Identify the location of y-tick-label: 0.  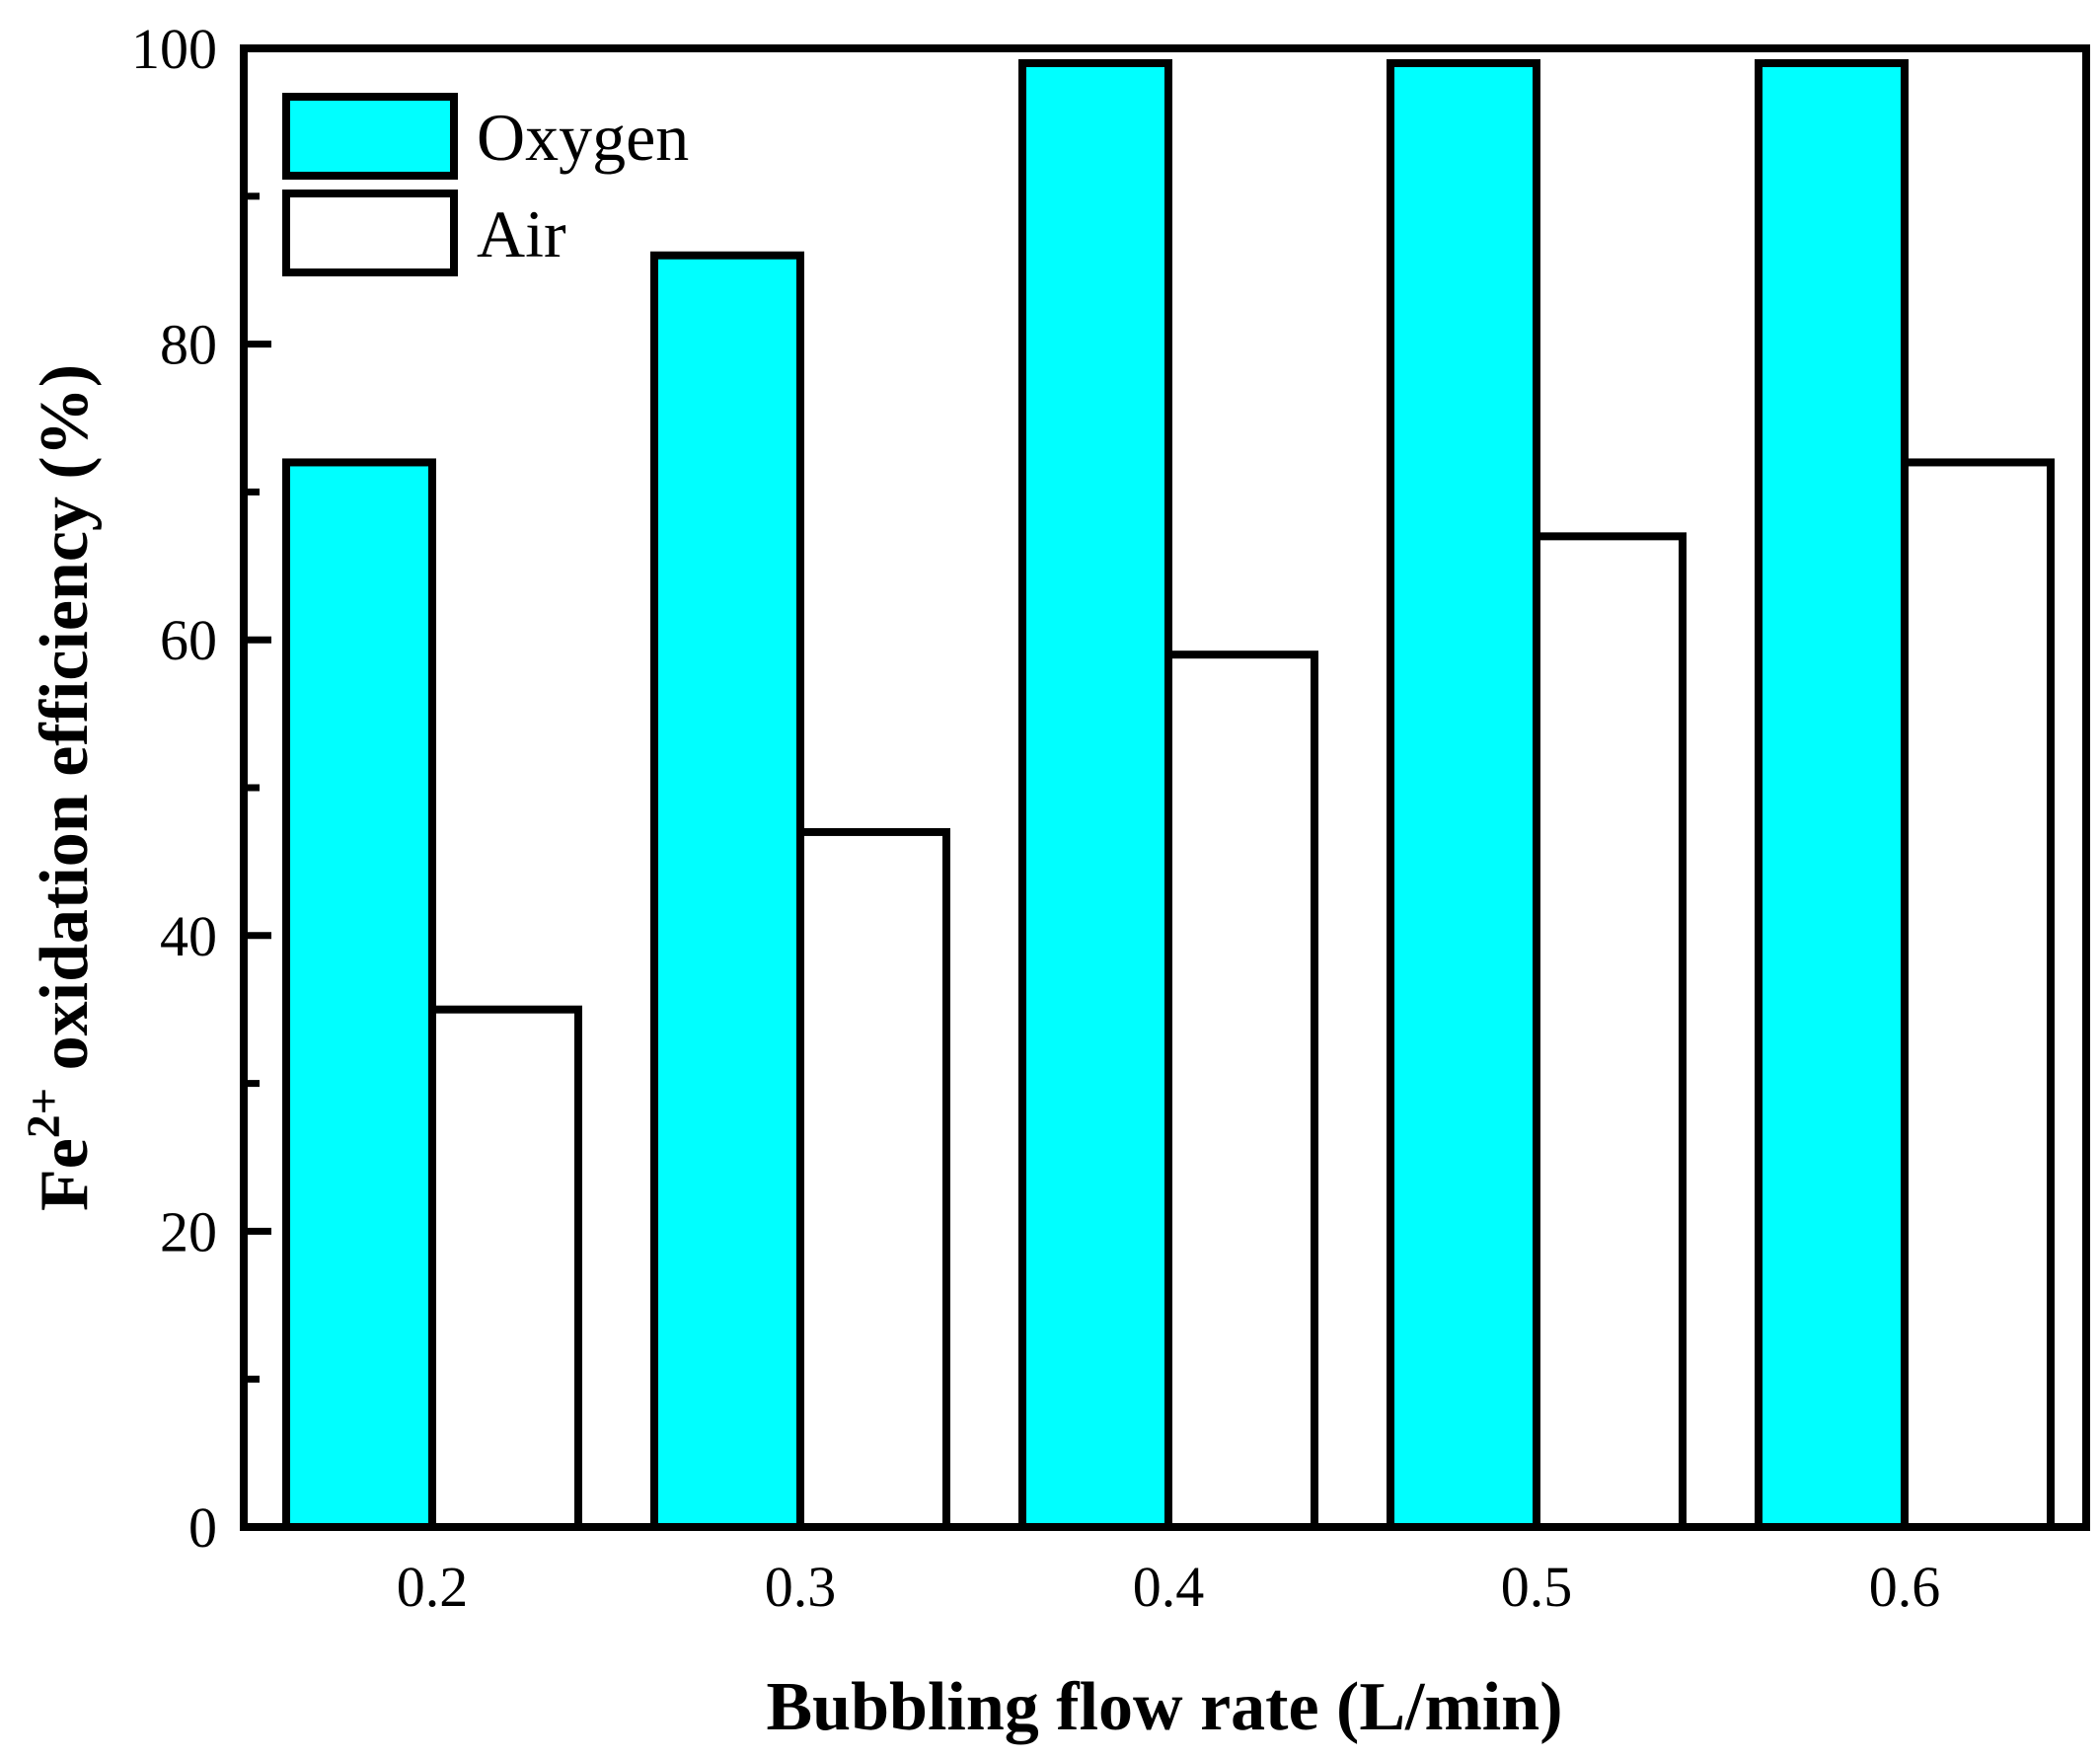
(202, 1528).